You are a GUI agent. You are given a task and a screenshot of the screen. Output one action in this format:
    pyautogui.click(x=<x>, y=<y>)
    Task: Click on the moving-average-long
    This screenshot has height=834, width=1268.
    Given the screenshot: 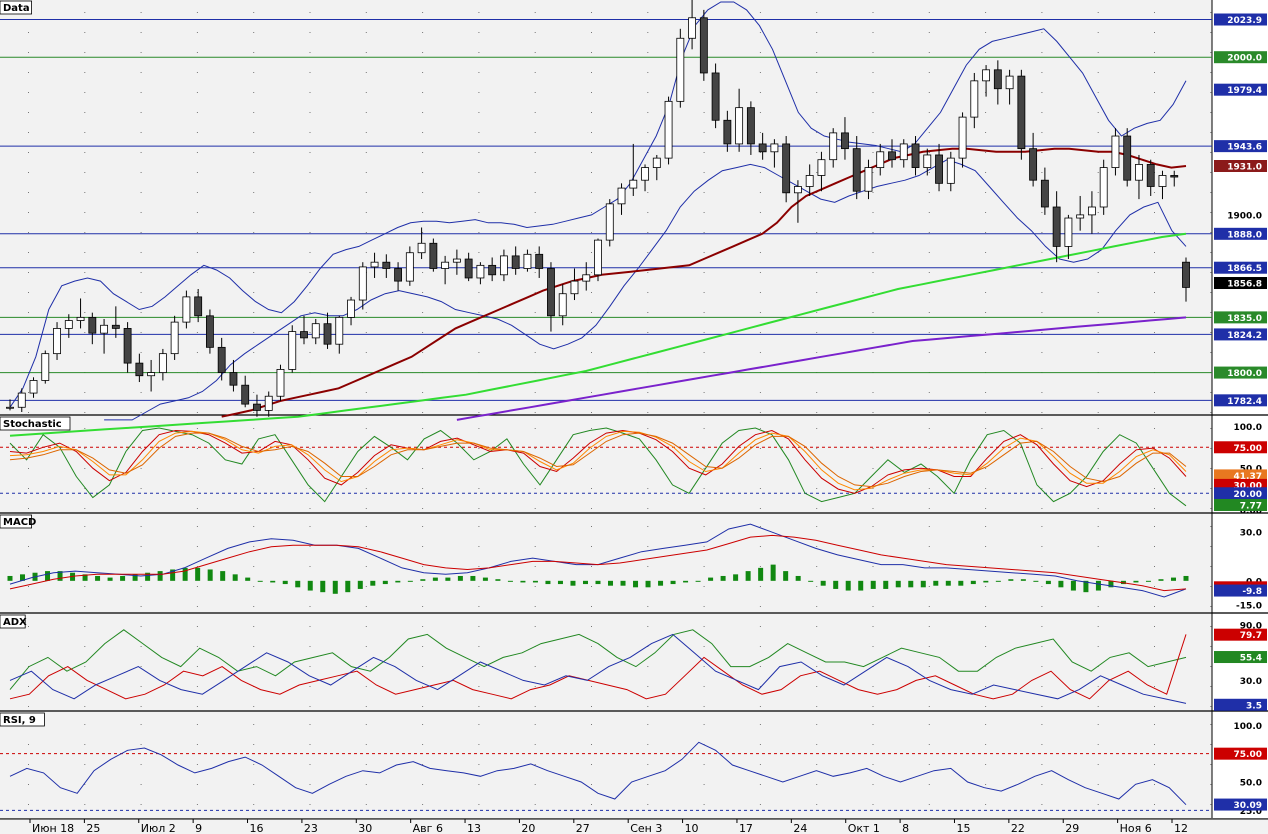 What is the action you would take?
    pyautogui.click(x=821, y=368)
    